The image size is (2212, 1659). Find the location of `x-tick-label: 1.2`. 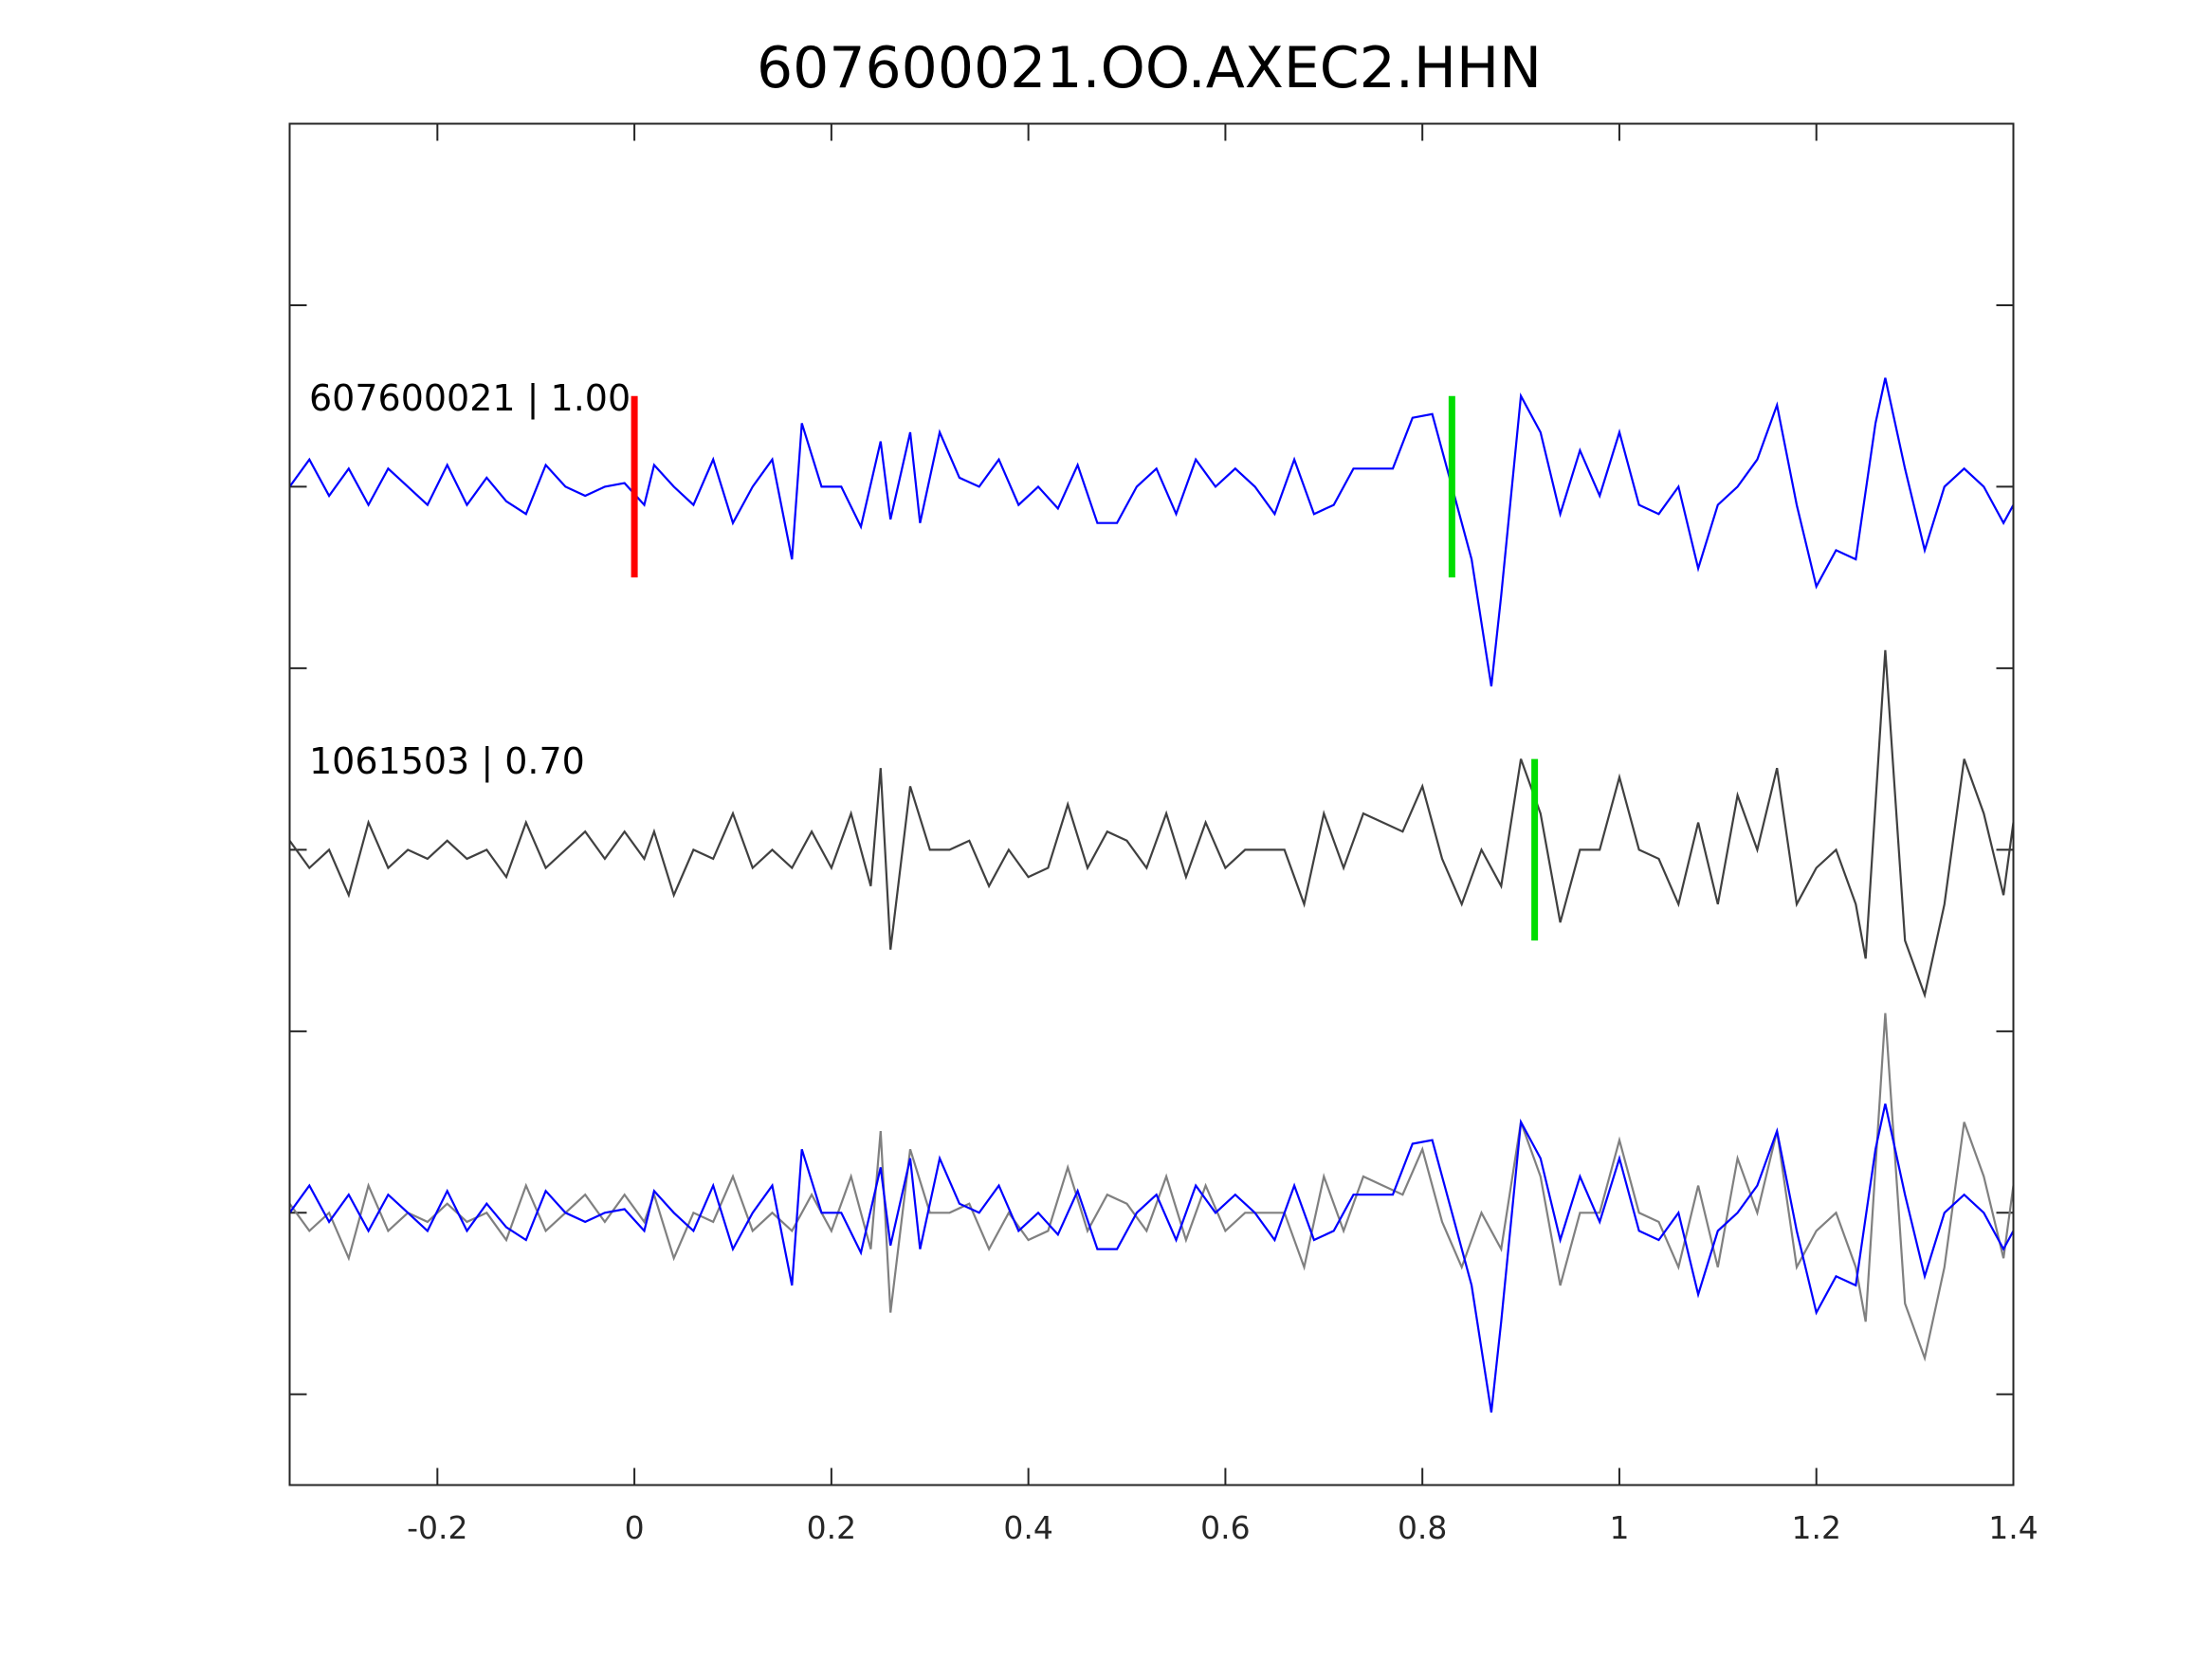

x-tick-label: 1.2 is located at coordinates (1815, 1527).